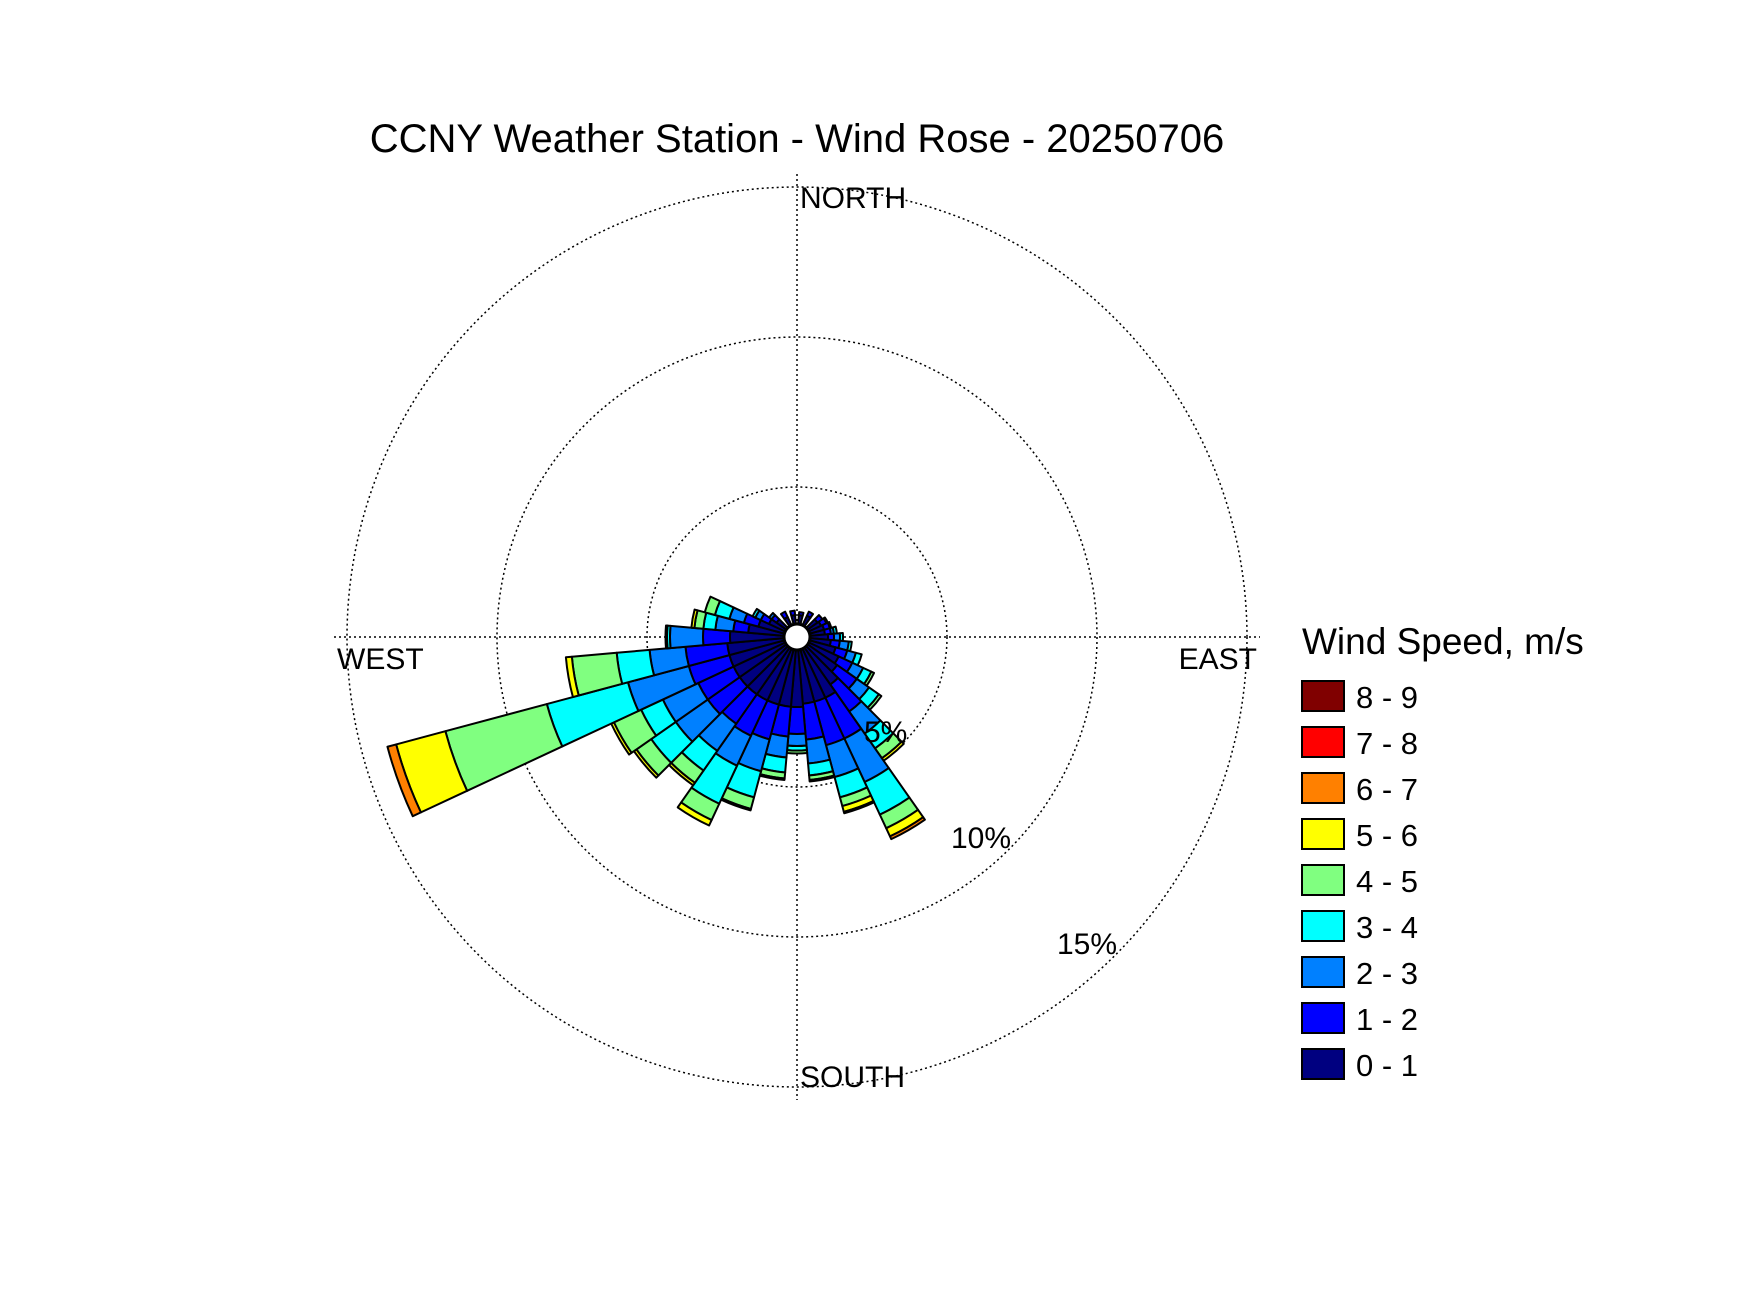 Image resolution: width=1750 pixels, height=1313 pixels. Describe the element at coordinates (852, 1077) in the screenshot. I see `direction-label-south: SOUTH` at that location.